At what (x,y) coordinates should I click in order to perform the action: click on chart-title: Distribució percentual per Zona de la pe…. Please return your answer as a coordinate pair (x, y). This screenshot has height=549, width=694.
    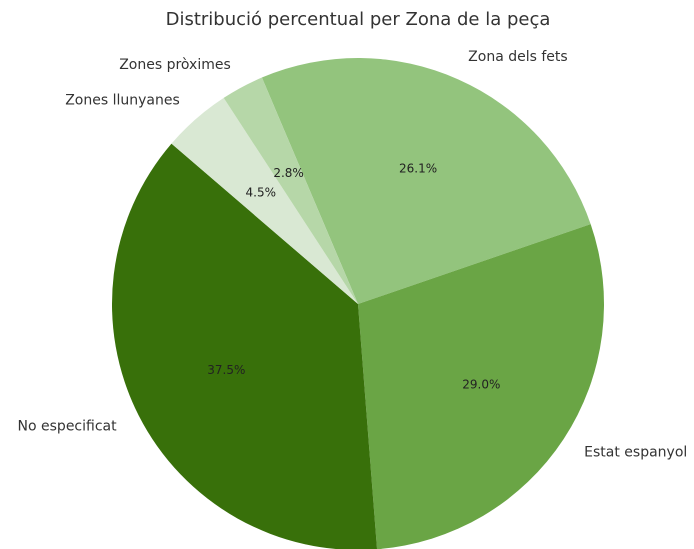
    Looking at the image, I should click on (358, 19).